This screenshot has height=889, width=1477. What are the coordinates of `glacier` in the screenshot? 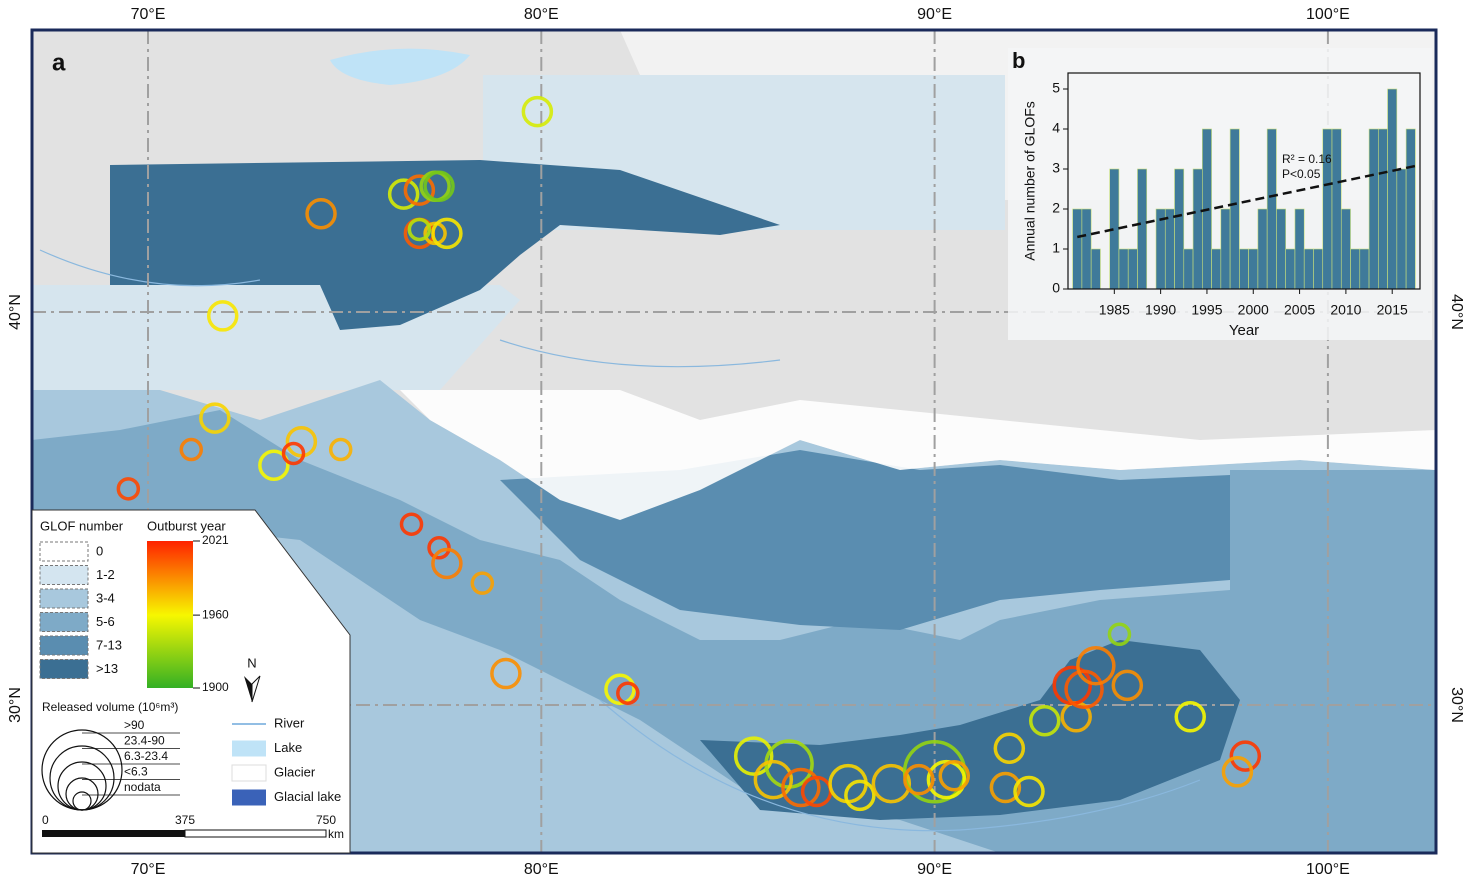 It's located at (918, 455).